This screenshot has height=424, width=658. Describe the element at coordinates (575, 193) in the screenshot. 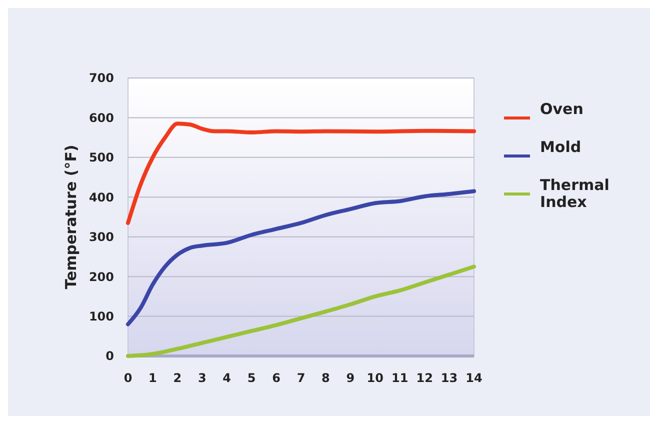

I see `legend-label: Thermal Index` at that location.